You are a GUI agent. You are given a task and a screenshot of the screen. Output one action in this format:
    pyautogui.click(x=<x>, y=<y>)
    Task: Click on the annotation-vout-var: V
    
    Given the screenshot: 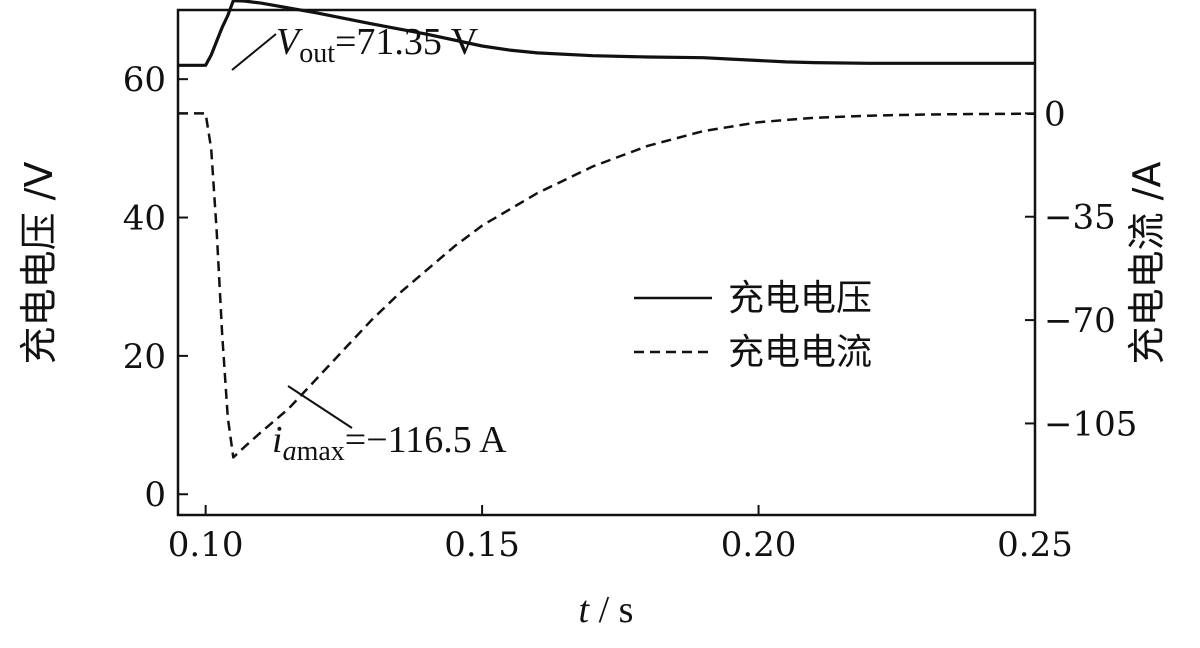 What is the action you would take?
    pyautogui.click(x=289, y=42)
    